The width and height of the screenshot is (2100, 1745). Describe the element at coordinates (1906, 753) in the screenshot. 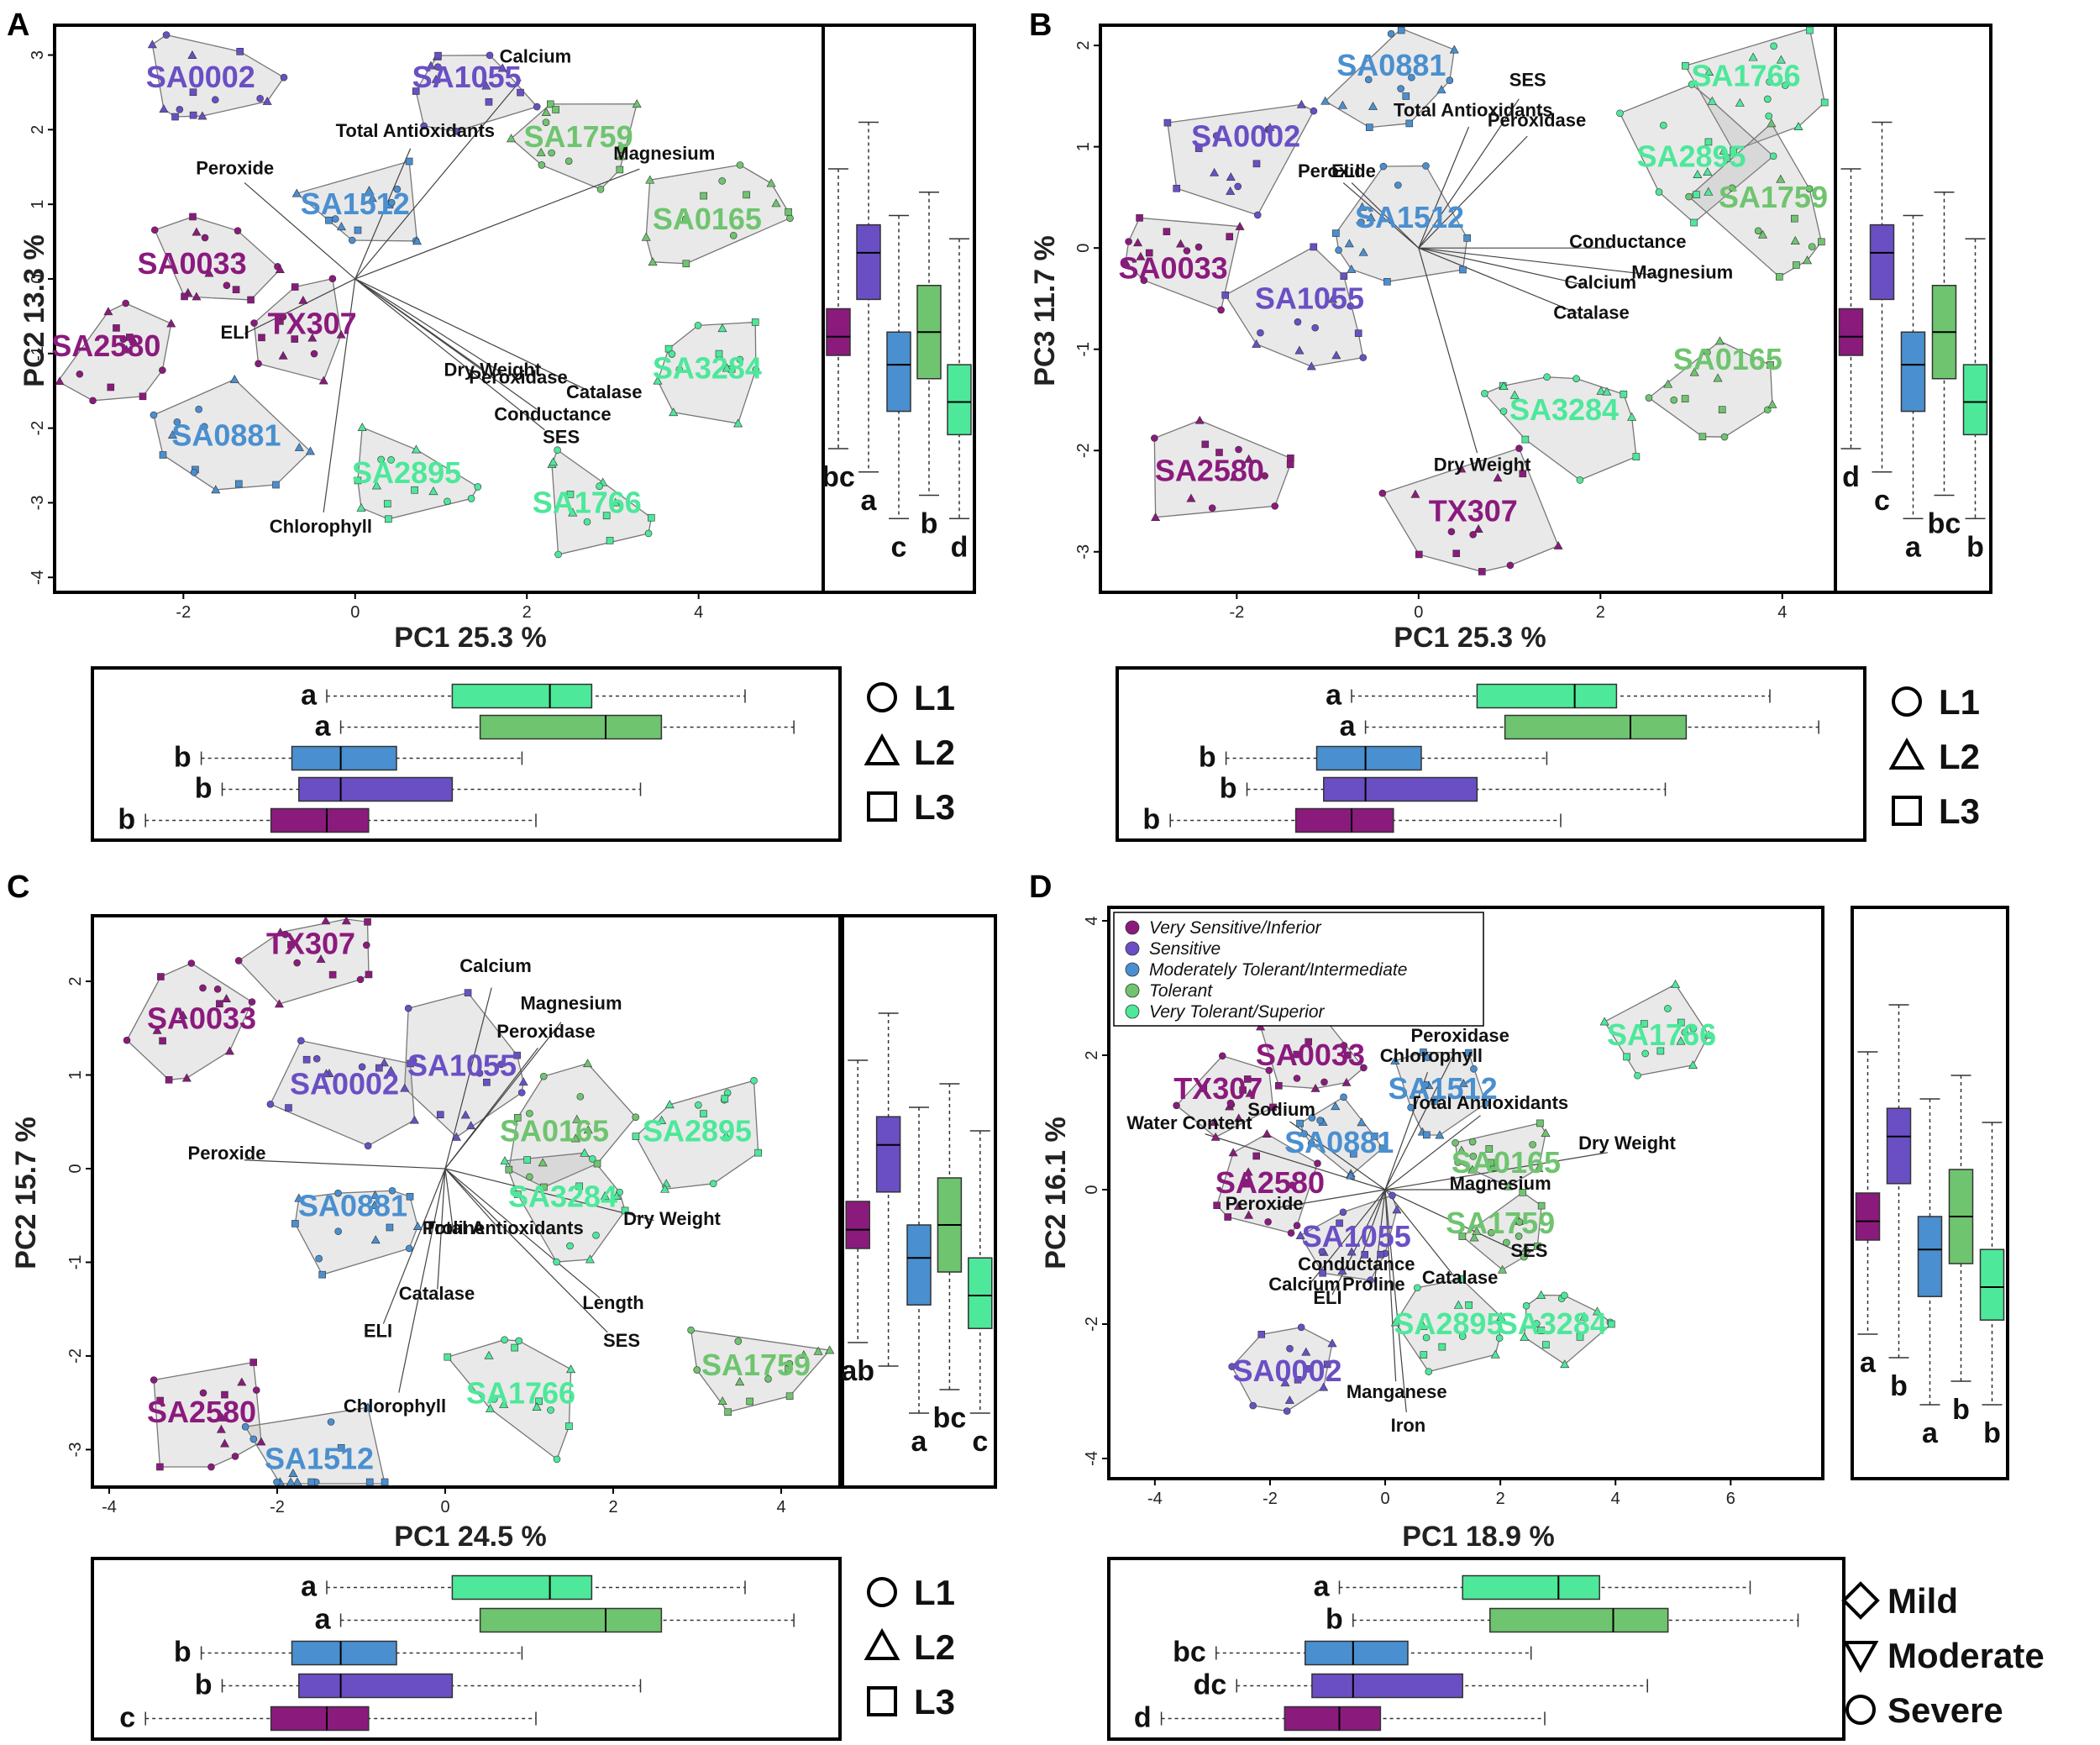

I see `legend-triangle` at that location.